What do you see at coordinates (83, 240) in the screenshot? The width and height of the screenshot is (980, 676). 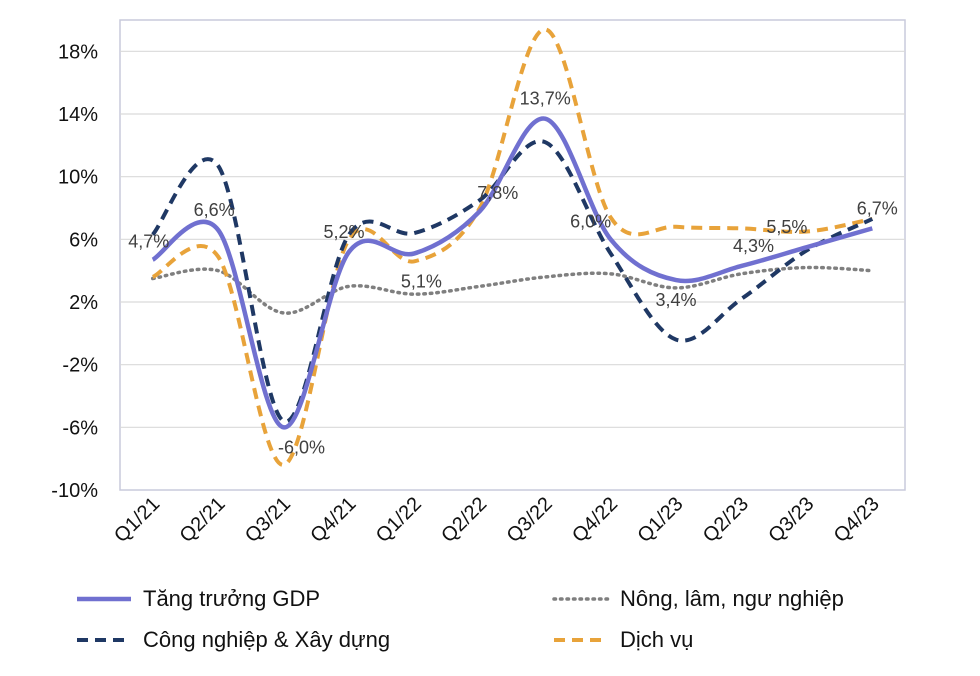 I see `y-tick-label: 6%` at bounding box center [83, 240].